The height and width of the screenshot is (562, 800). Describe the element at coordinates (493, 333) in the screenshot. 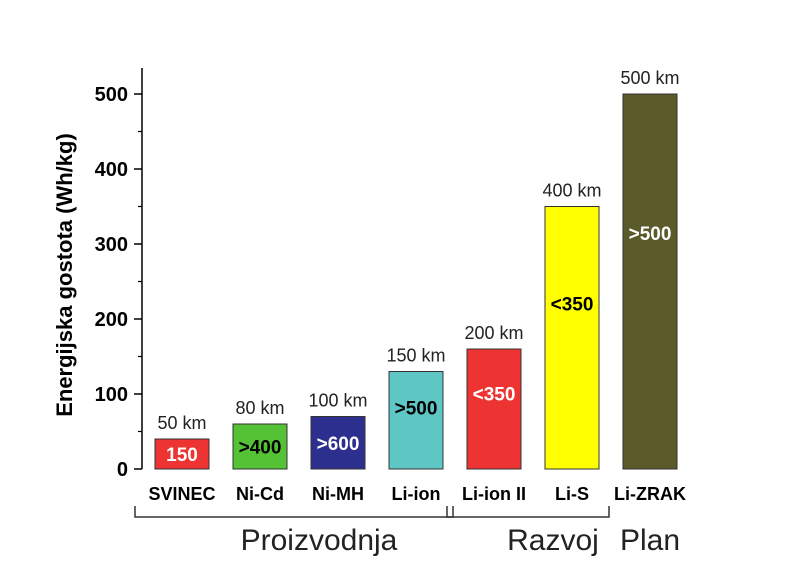

I see `range-label: 200 km` at that location.